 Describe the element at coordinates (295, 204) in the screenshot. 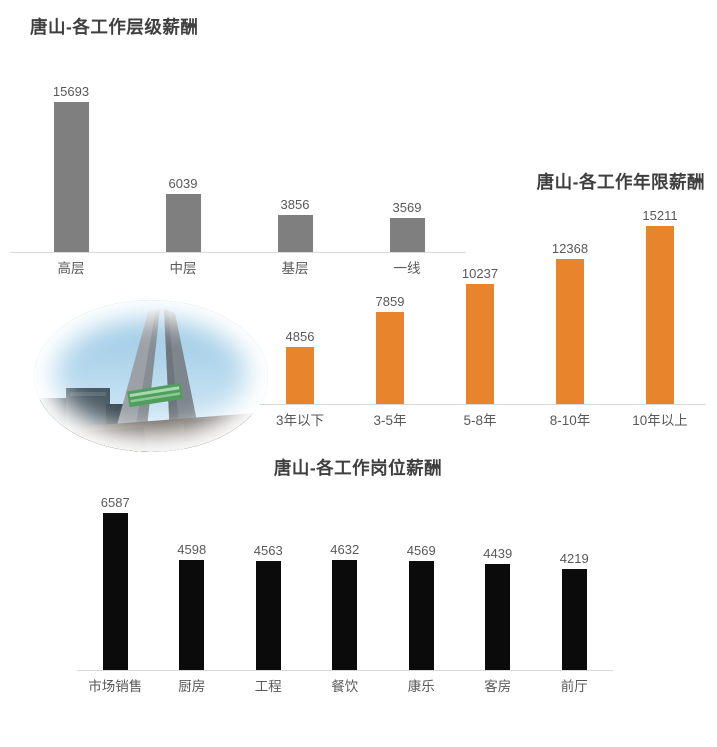

I see `bar-value-label: 3856` at that location.